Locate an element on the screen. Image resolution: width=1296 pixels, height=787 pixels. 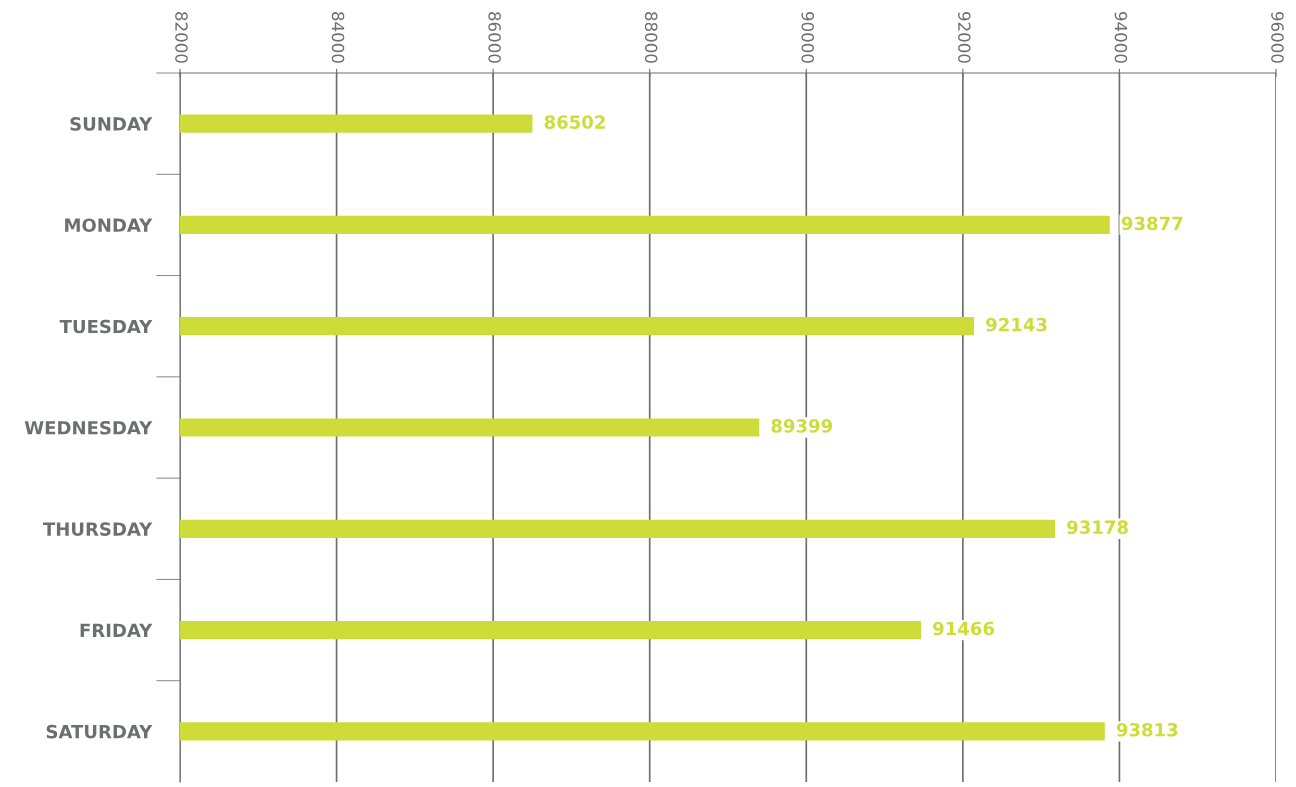
y-tick-label: THURSDAY is located at coordinates (98, 529).